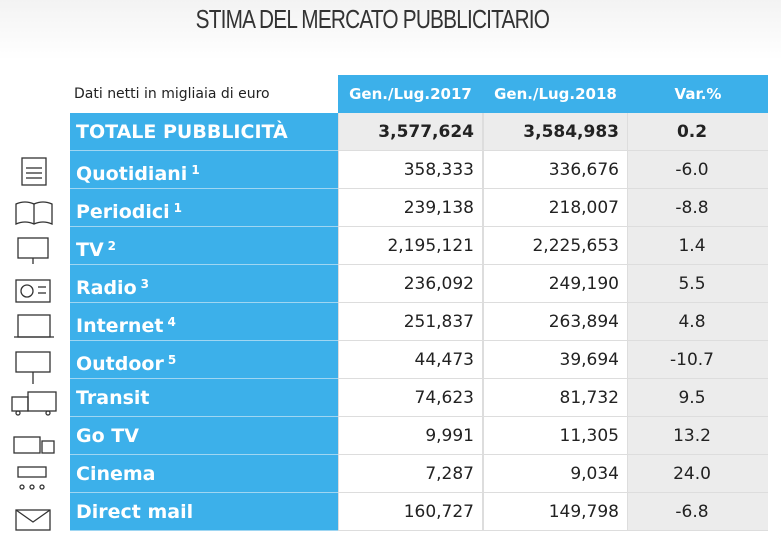 The width and height of the screenshot is (781, 538). I want to click on row-label: Radio 3, so click(204, 284).